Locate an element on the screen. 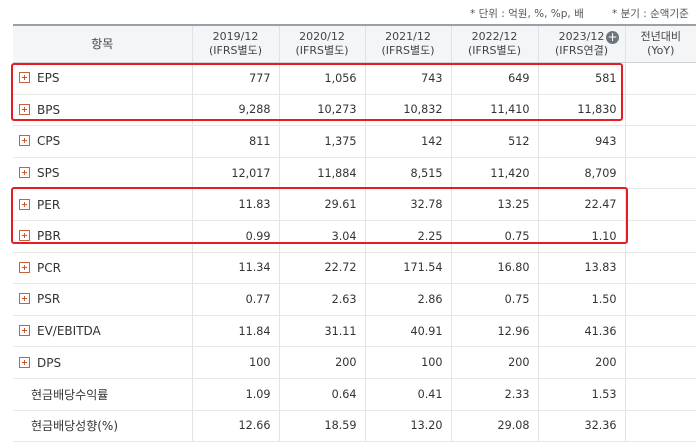  row-label-text: SPS is located at coordinates (48, 173).